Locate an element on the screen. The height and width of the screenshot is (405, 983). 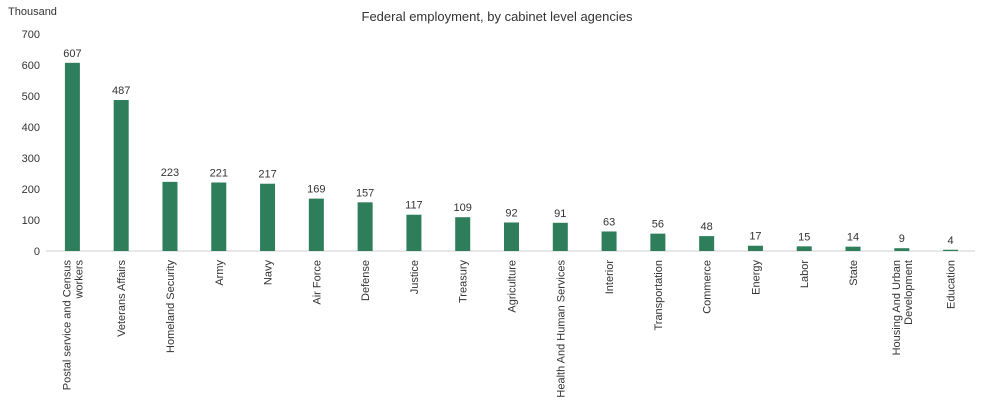
x-tick-label-line: Army is located at coordinates (220, 273).